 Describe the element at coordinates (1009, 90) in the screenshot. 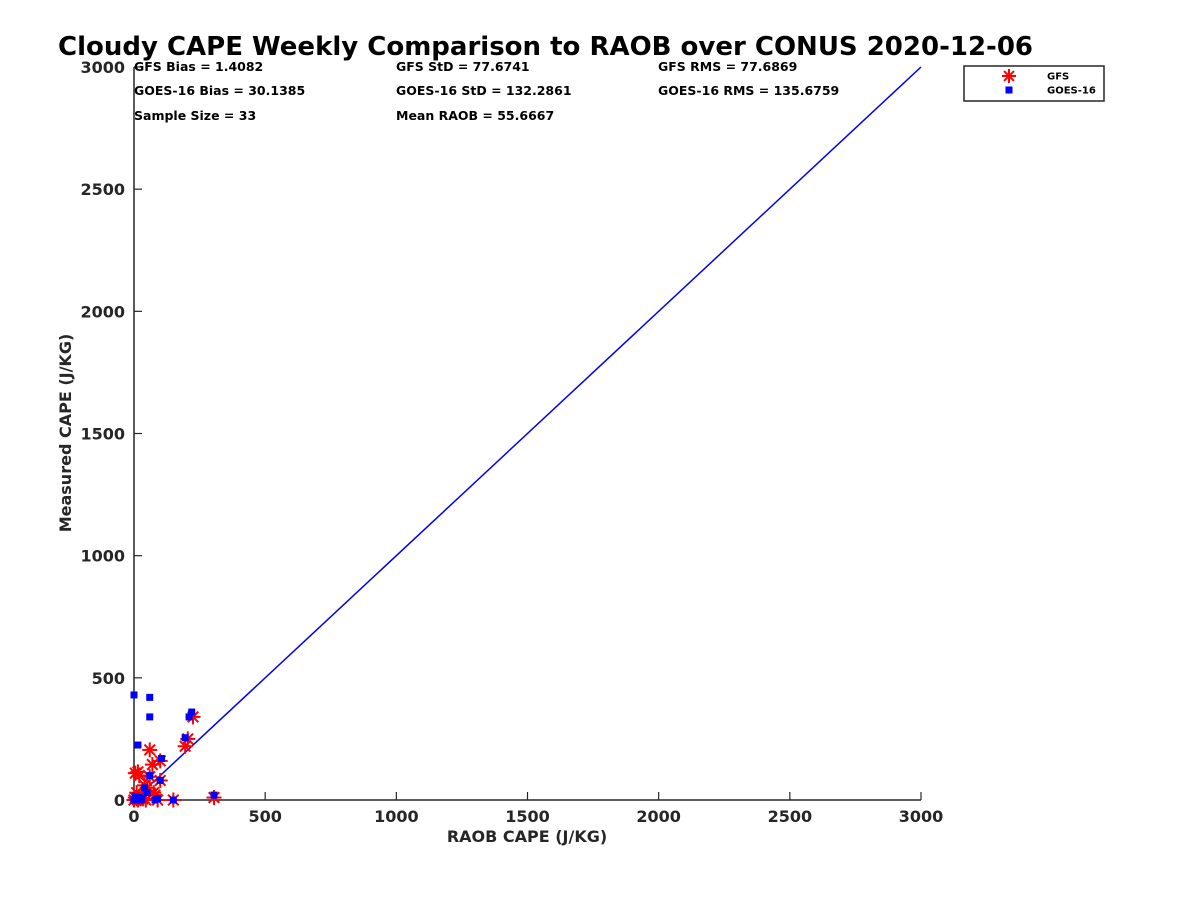

I see `legend-marker-goes16` at that location.